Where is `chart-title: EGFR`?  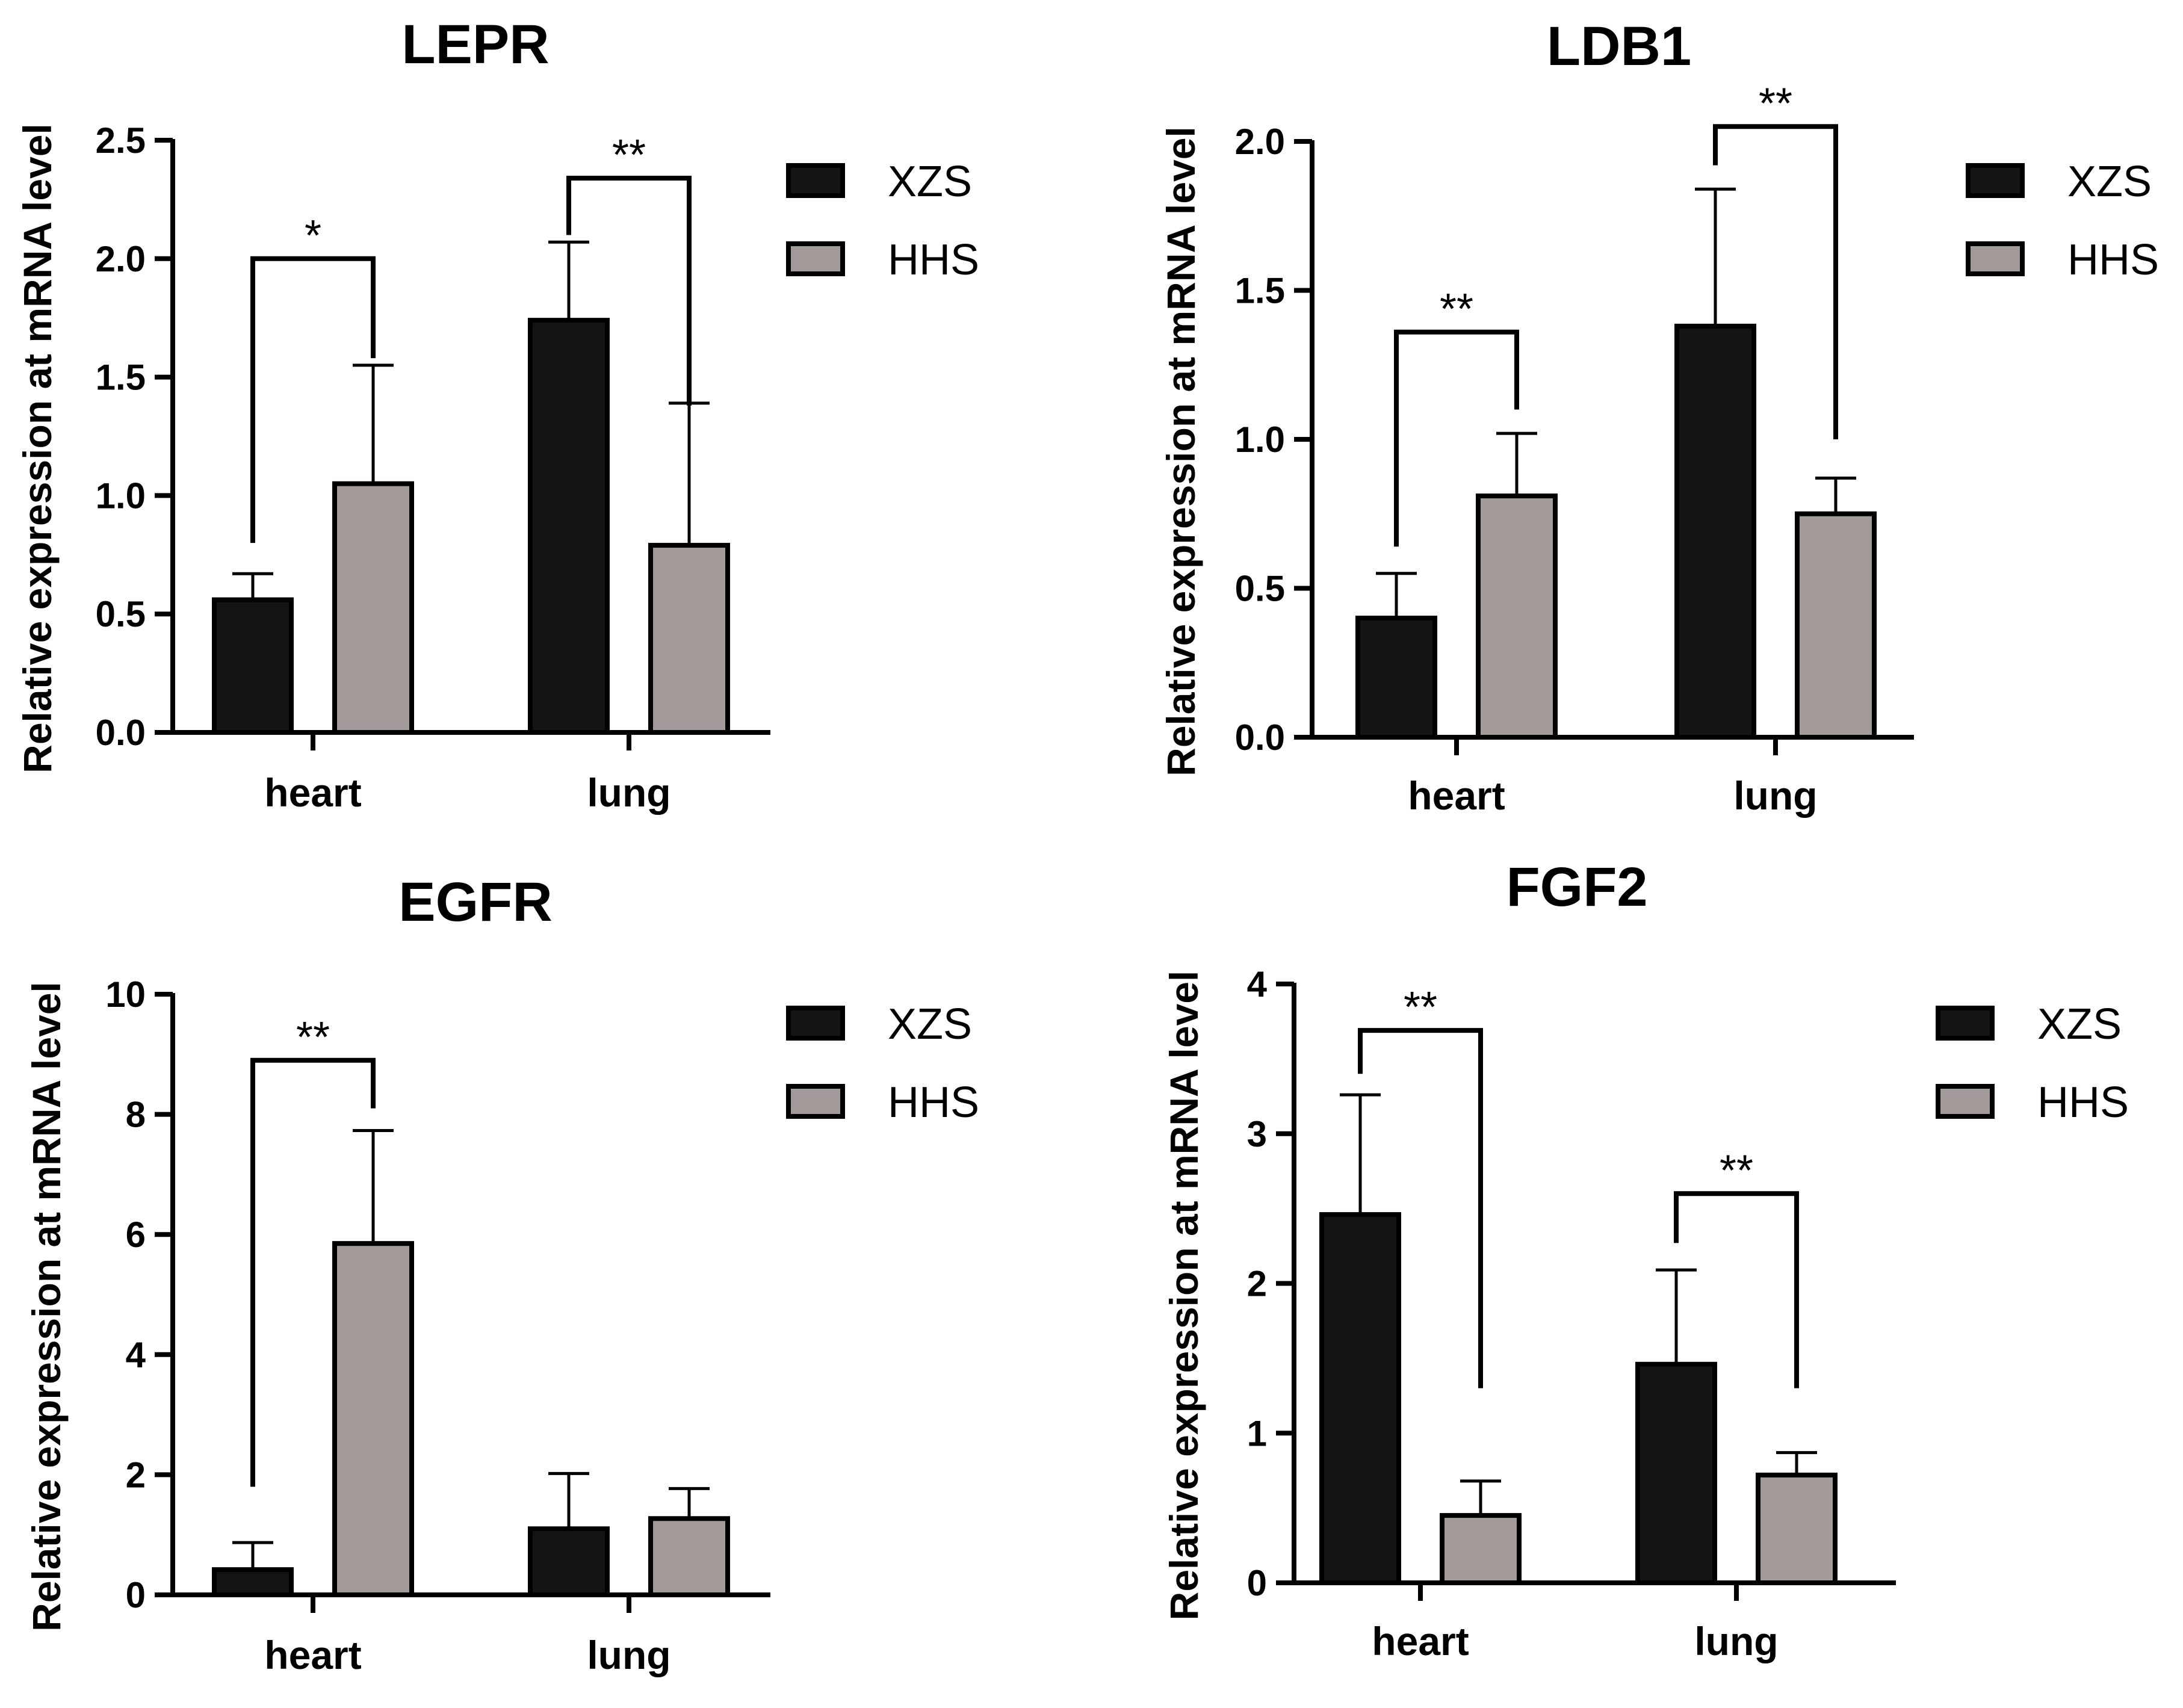
chart-title: EGFR is located at coordinates (475, 902).